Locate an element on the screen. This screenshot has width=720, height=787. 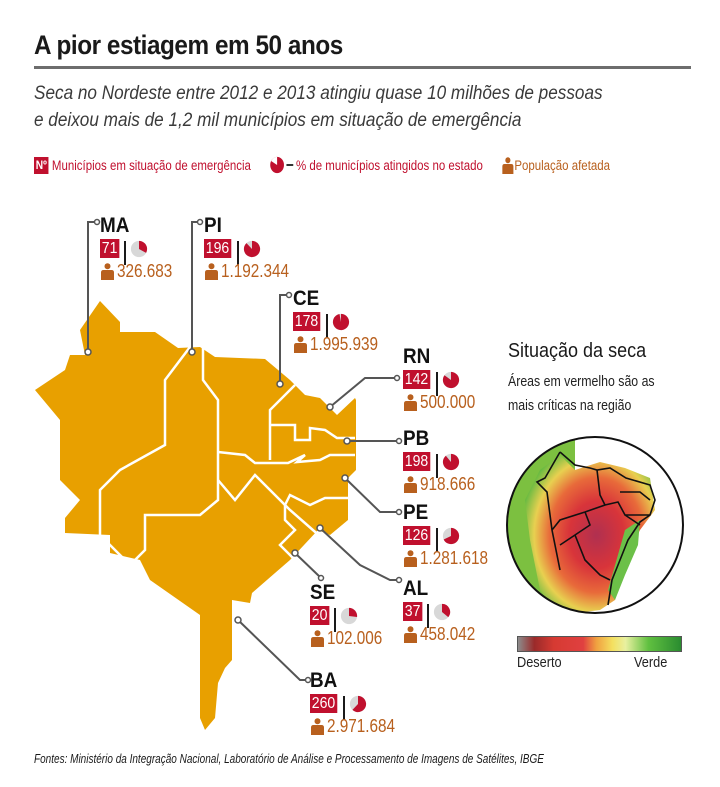
state-label-pb: PB 198 918.666 is located at coordinates (444, 461).